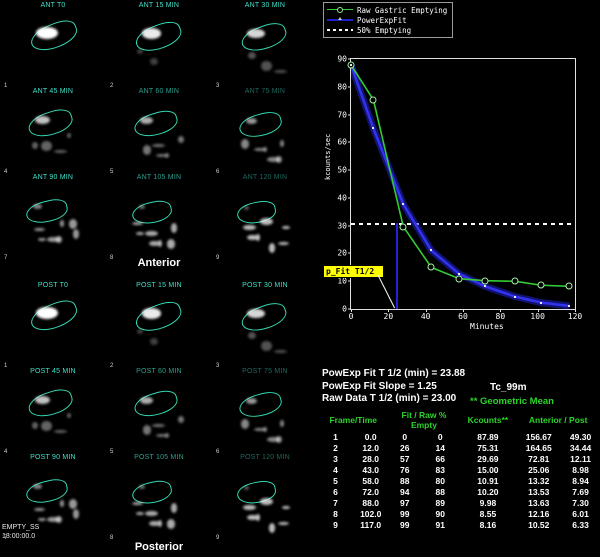 This screenshot has height=557, width=600. Describe the element at coordinates (440, 480) in the screenshot. I see `cell-raw: 80` at that location.